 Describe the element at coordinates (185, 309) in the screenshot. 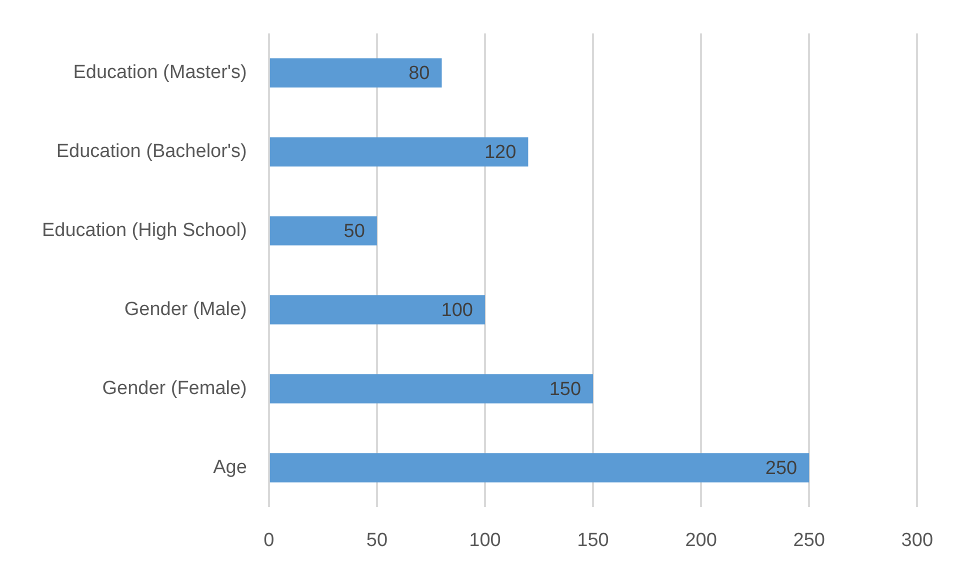

I see `y-tick-label: Gender (Male)` at that location.